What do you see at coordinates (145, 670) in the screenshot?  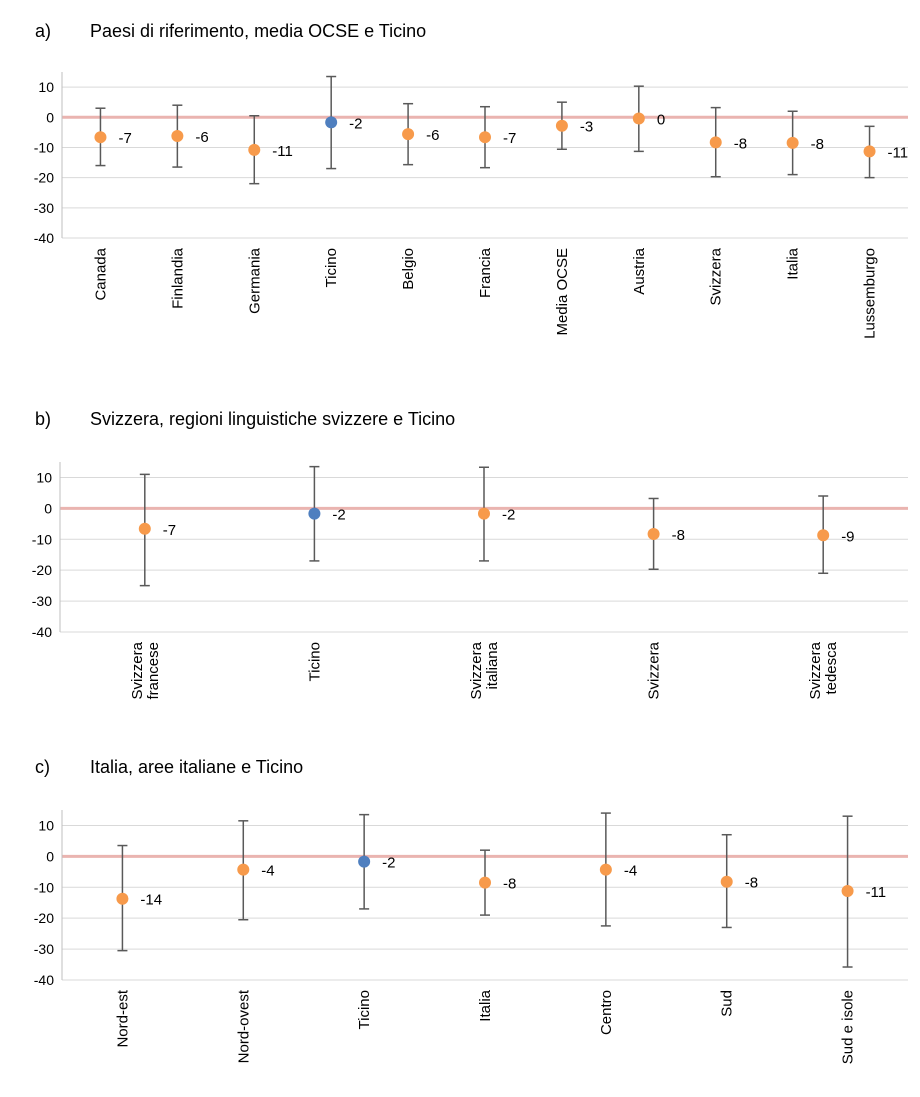 I see `x-tick-label: Svizzerafrancese` at bounding box center [145, 670].